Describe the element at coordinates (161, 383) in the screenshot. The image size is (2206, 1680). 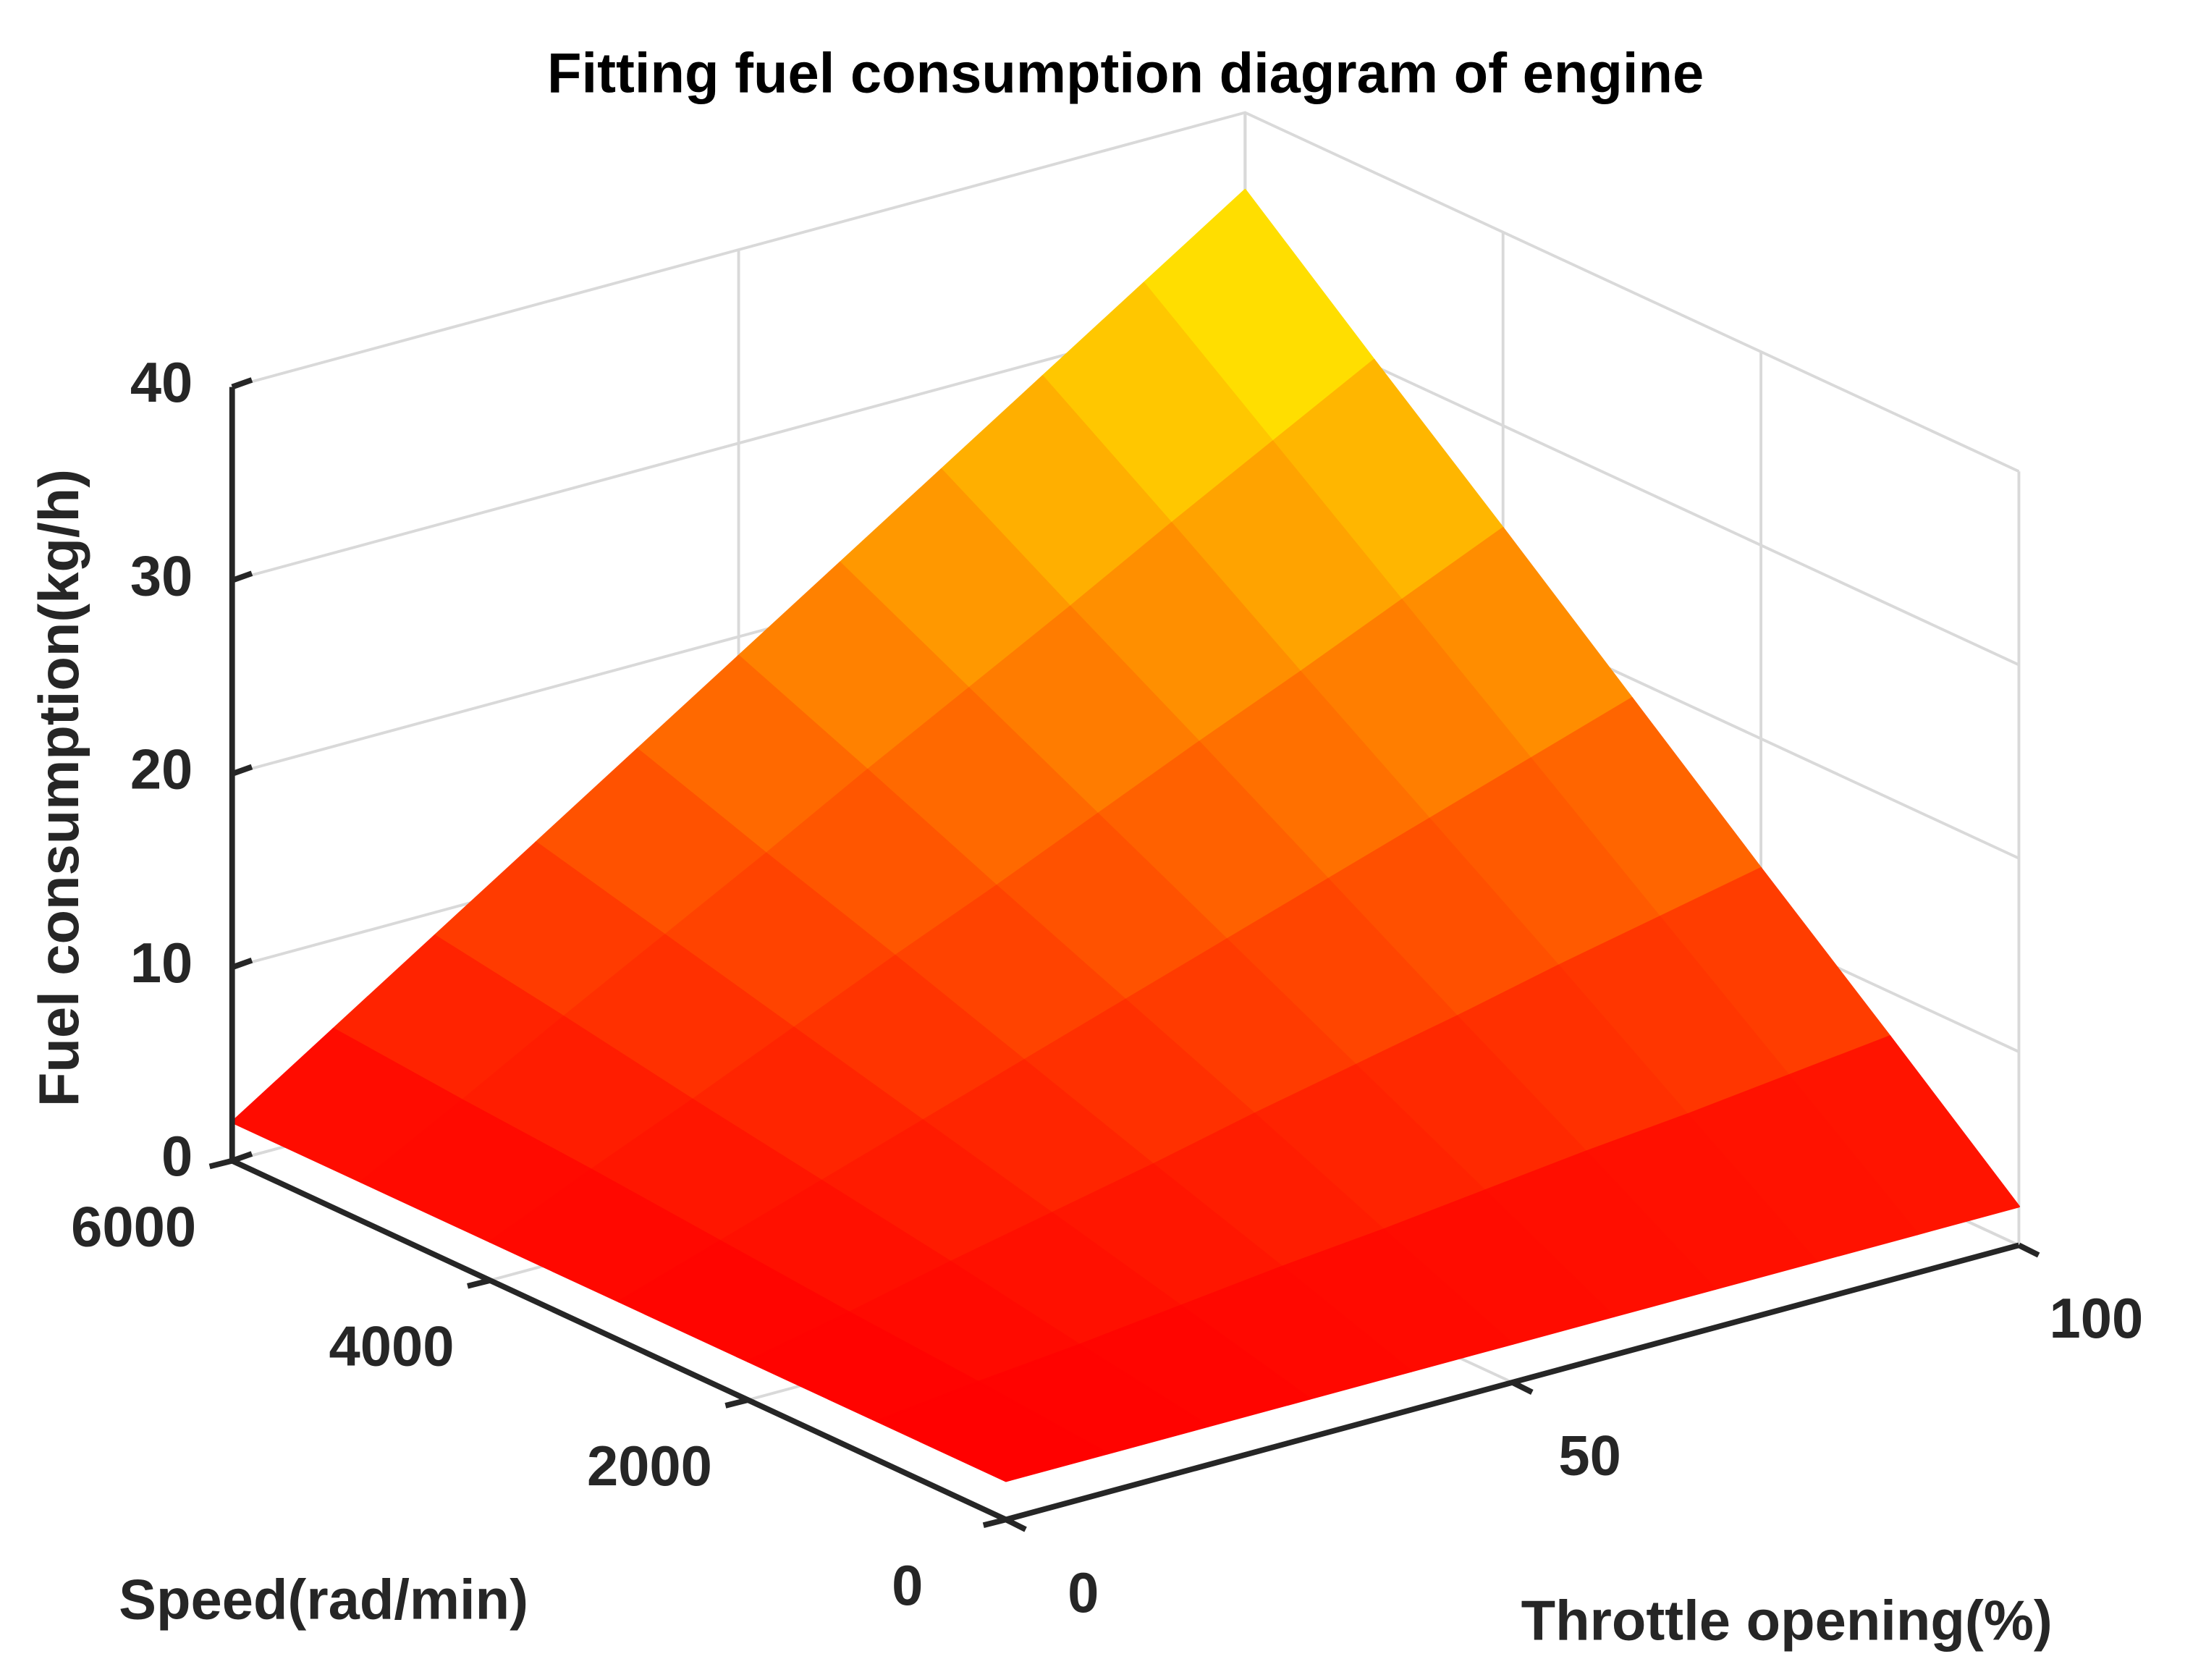
I see `z-tick-label: 40` at that location.